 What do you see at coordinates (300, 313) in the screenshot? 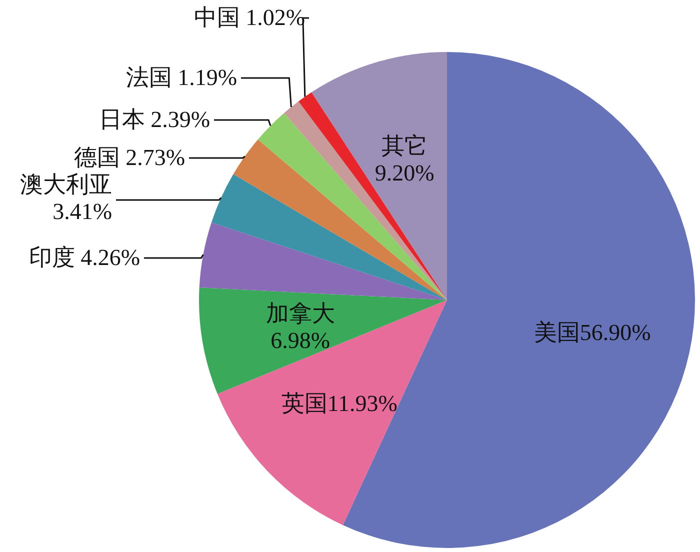
I see `slice-label: 加拿大` at bounding box center [300, 313].